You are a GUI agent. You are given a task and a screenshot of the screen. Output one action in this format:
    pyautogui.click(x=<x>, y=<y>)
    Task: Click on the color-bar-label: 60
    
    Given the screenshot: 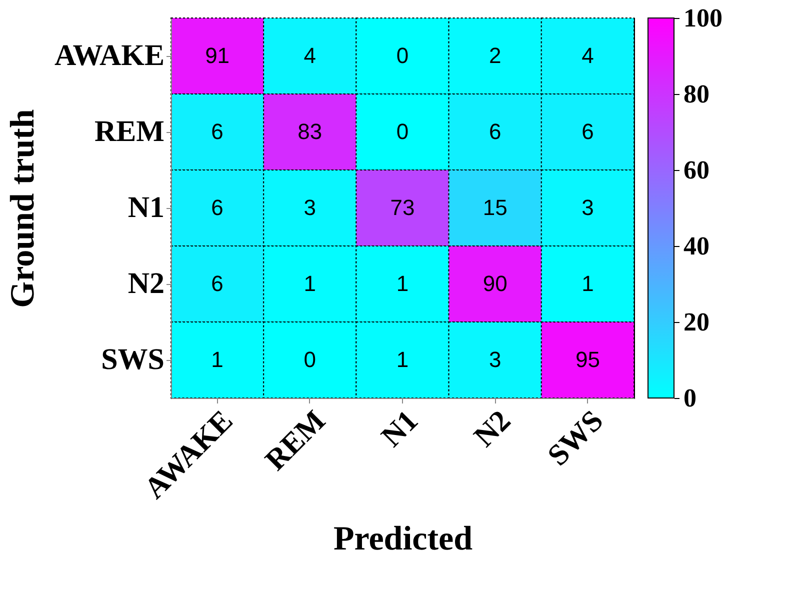 What is the action you would take?
    pyautogui.click(x=697, y=170)
    